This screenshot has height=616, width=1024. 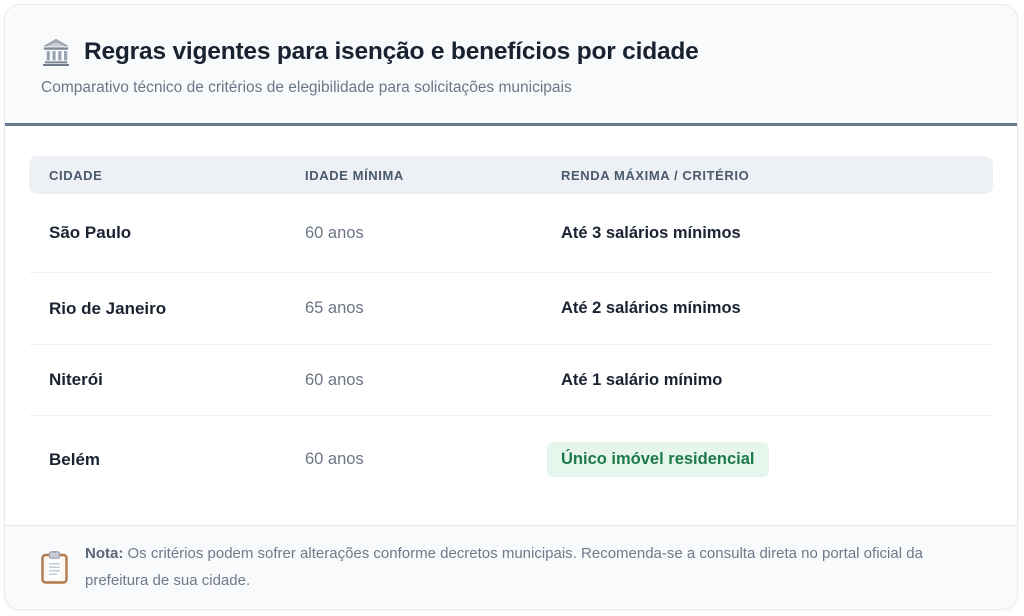 What do you see at coordinates (76, 379) in the screenshot?
I see `city-cell: Niterói` at bounding box center [76, 379].